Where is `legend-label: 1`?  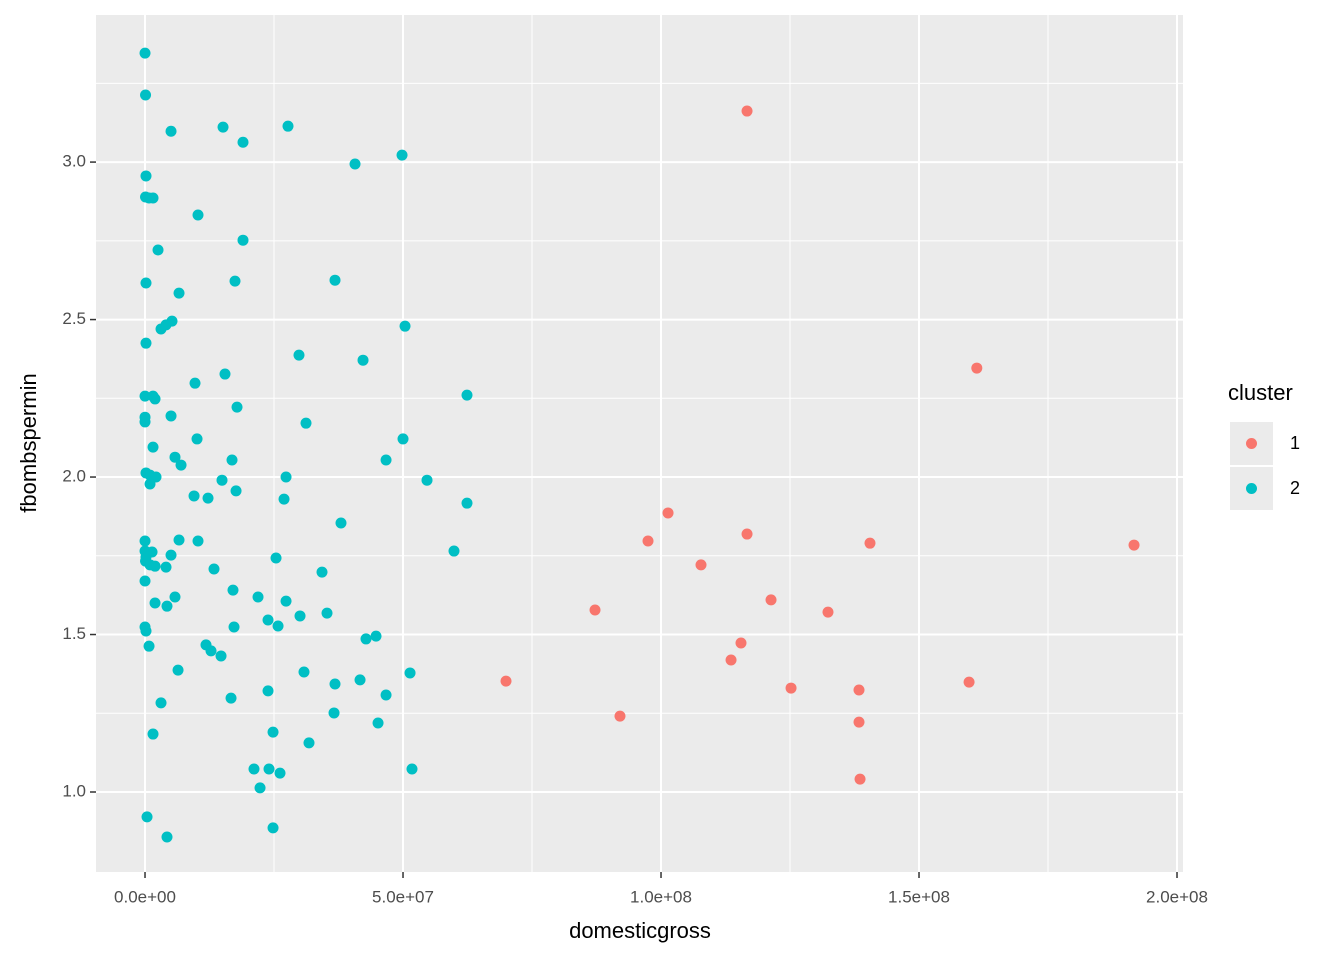
legend-label: 1 is located at coordinates (1295, 443).